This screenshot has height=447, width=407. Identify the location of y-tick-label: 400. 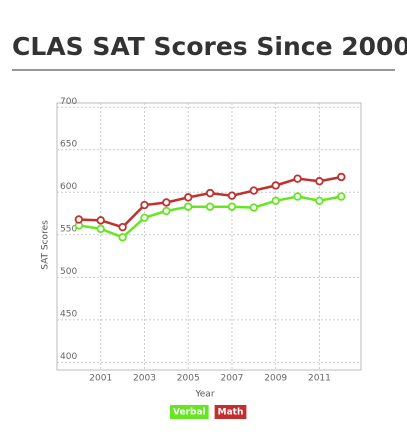
(68, 357).